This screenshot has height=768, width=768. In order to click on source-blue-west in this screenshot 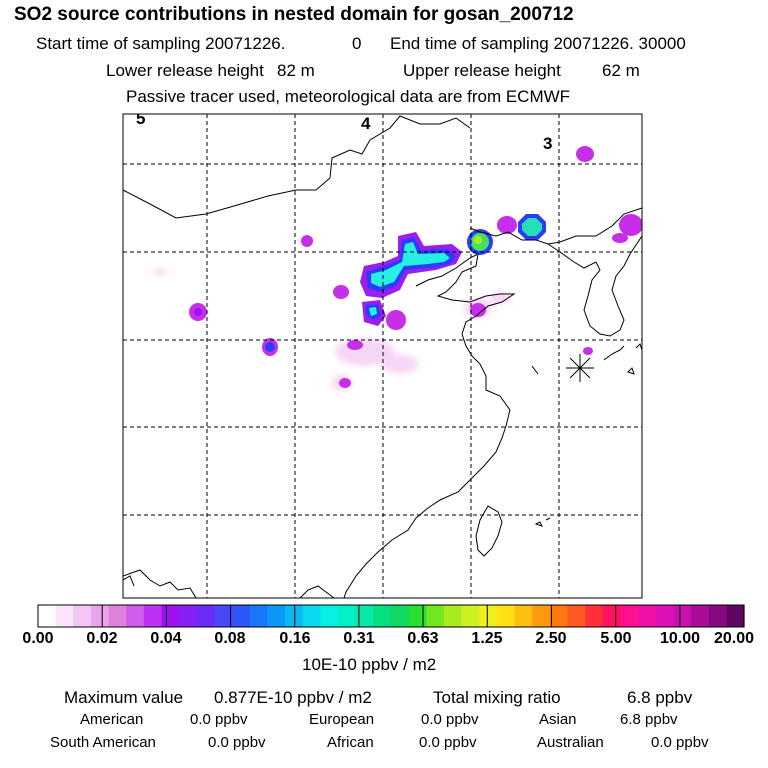, I will do `click(270, 347)`.